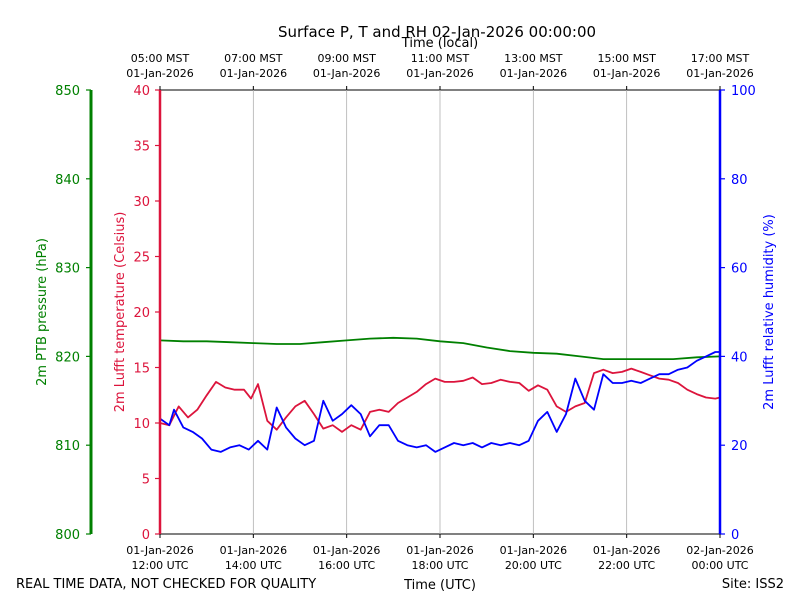 This screenshot has height=600, width=800. I want to click on bottom-tick-date-4: 01-Jan-2026, so click(534, 550).